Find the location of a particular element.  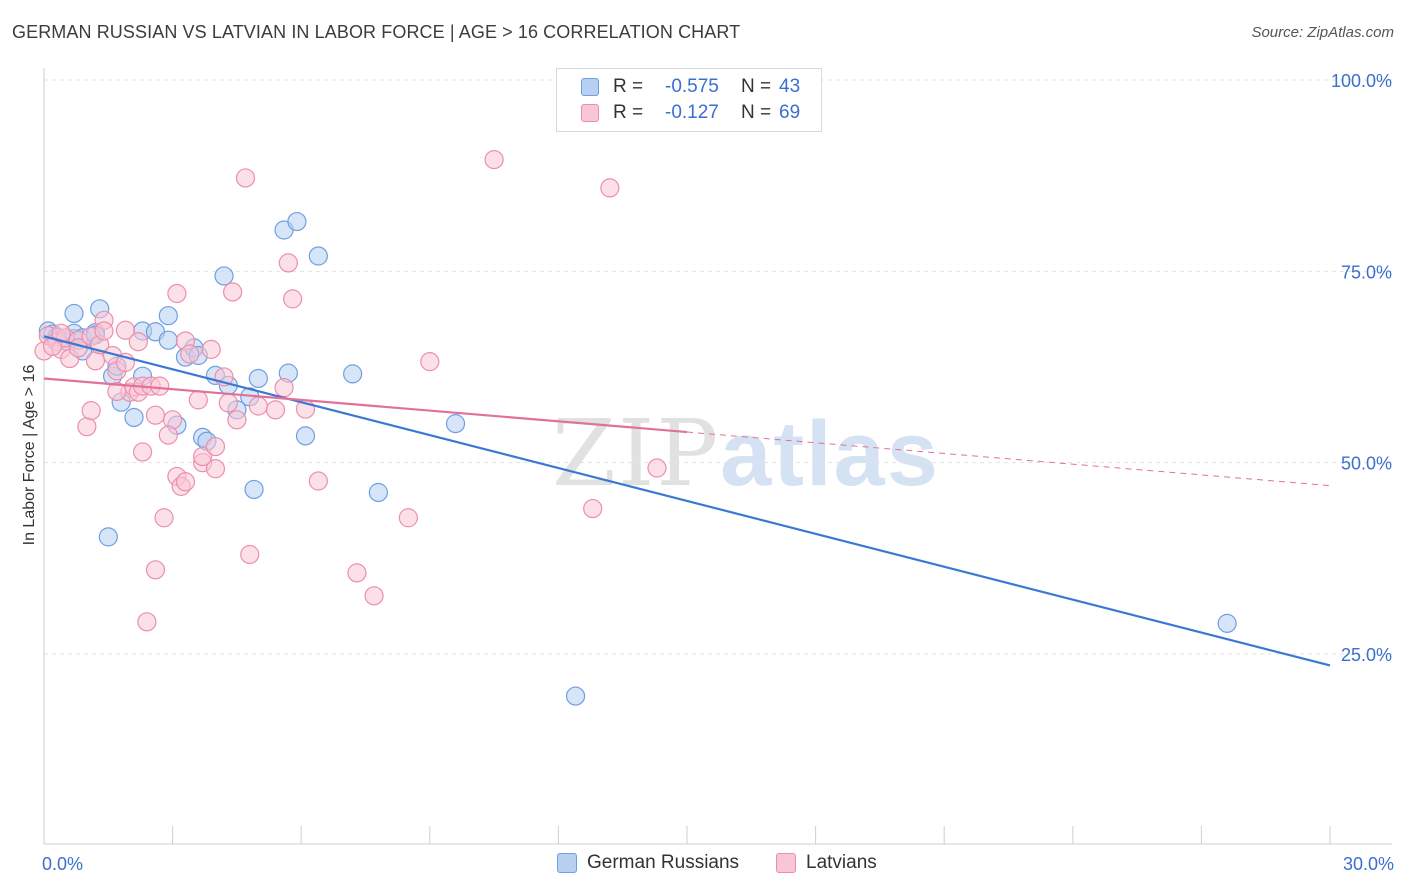

legend-n-value: 43 is located at coordinates (790, 86).